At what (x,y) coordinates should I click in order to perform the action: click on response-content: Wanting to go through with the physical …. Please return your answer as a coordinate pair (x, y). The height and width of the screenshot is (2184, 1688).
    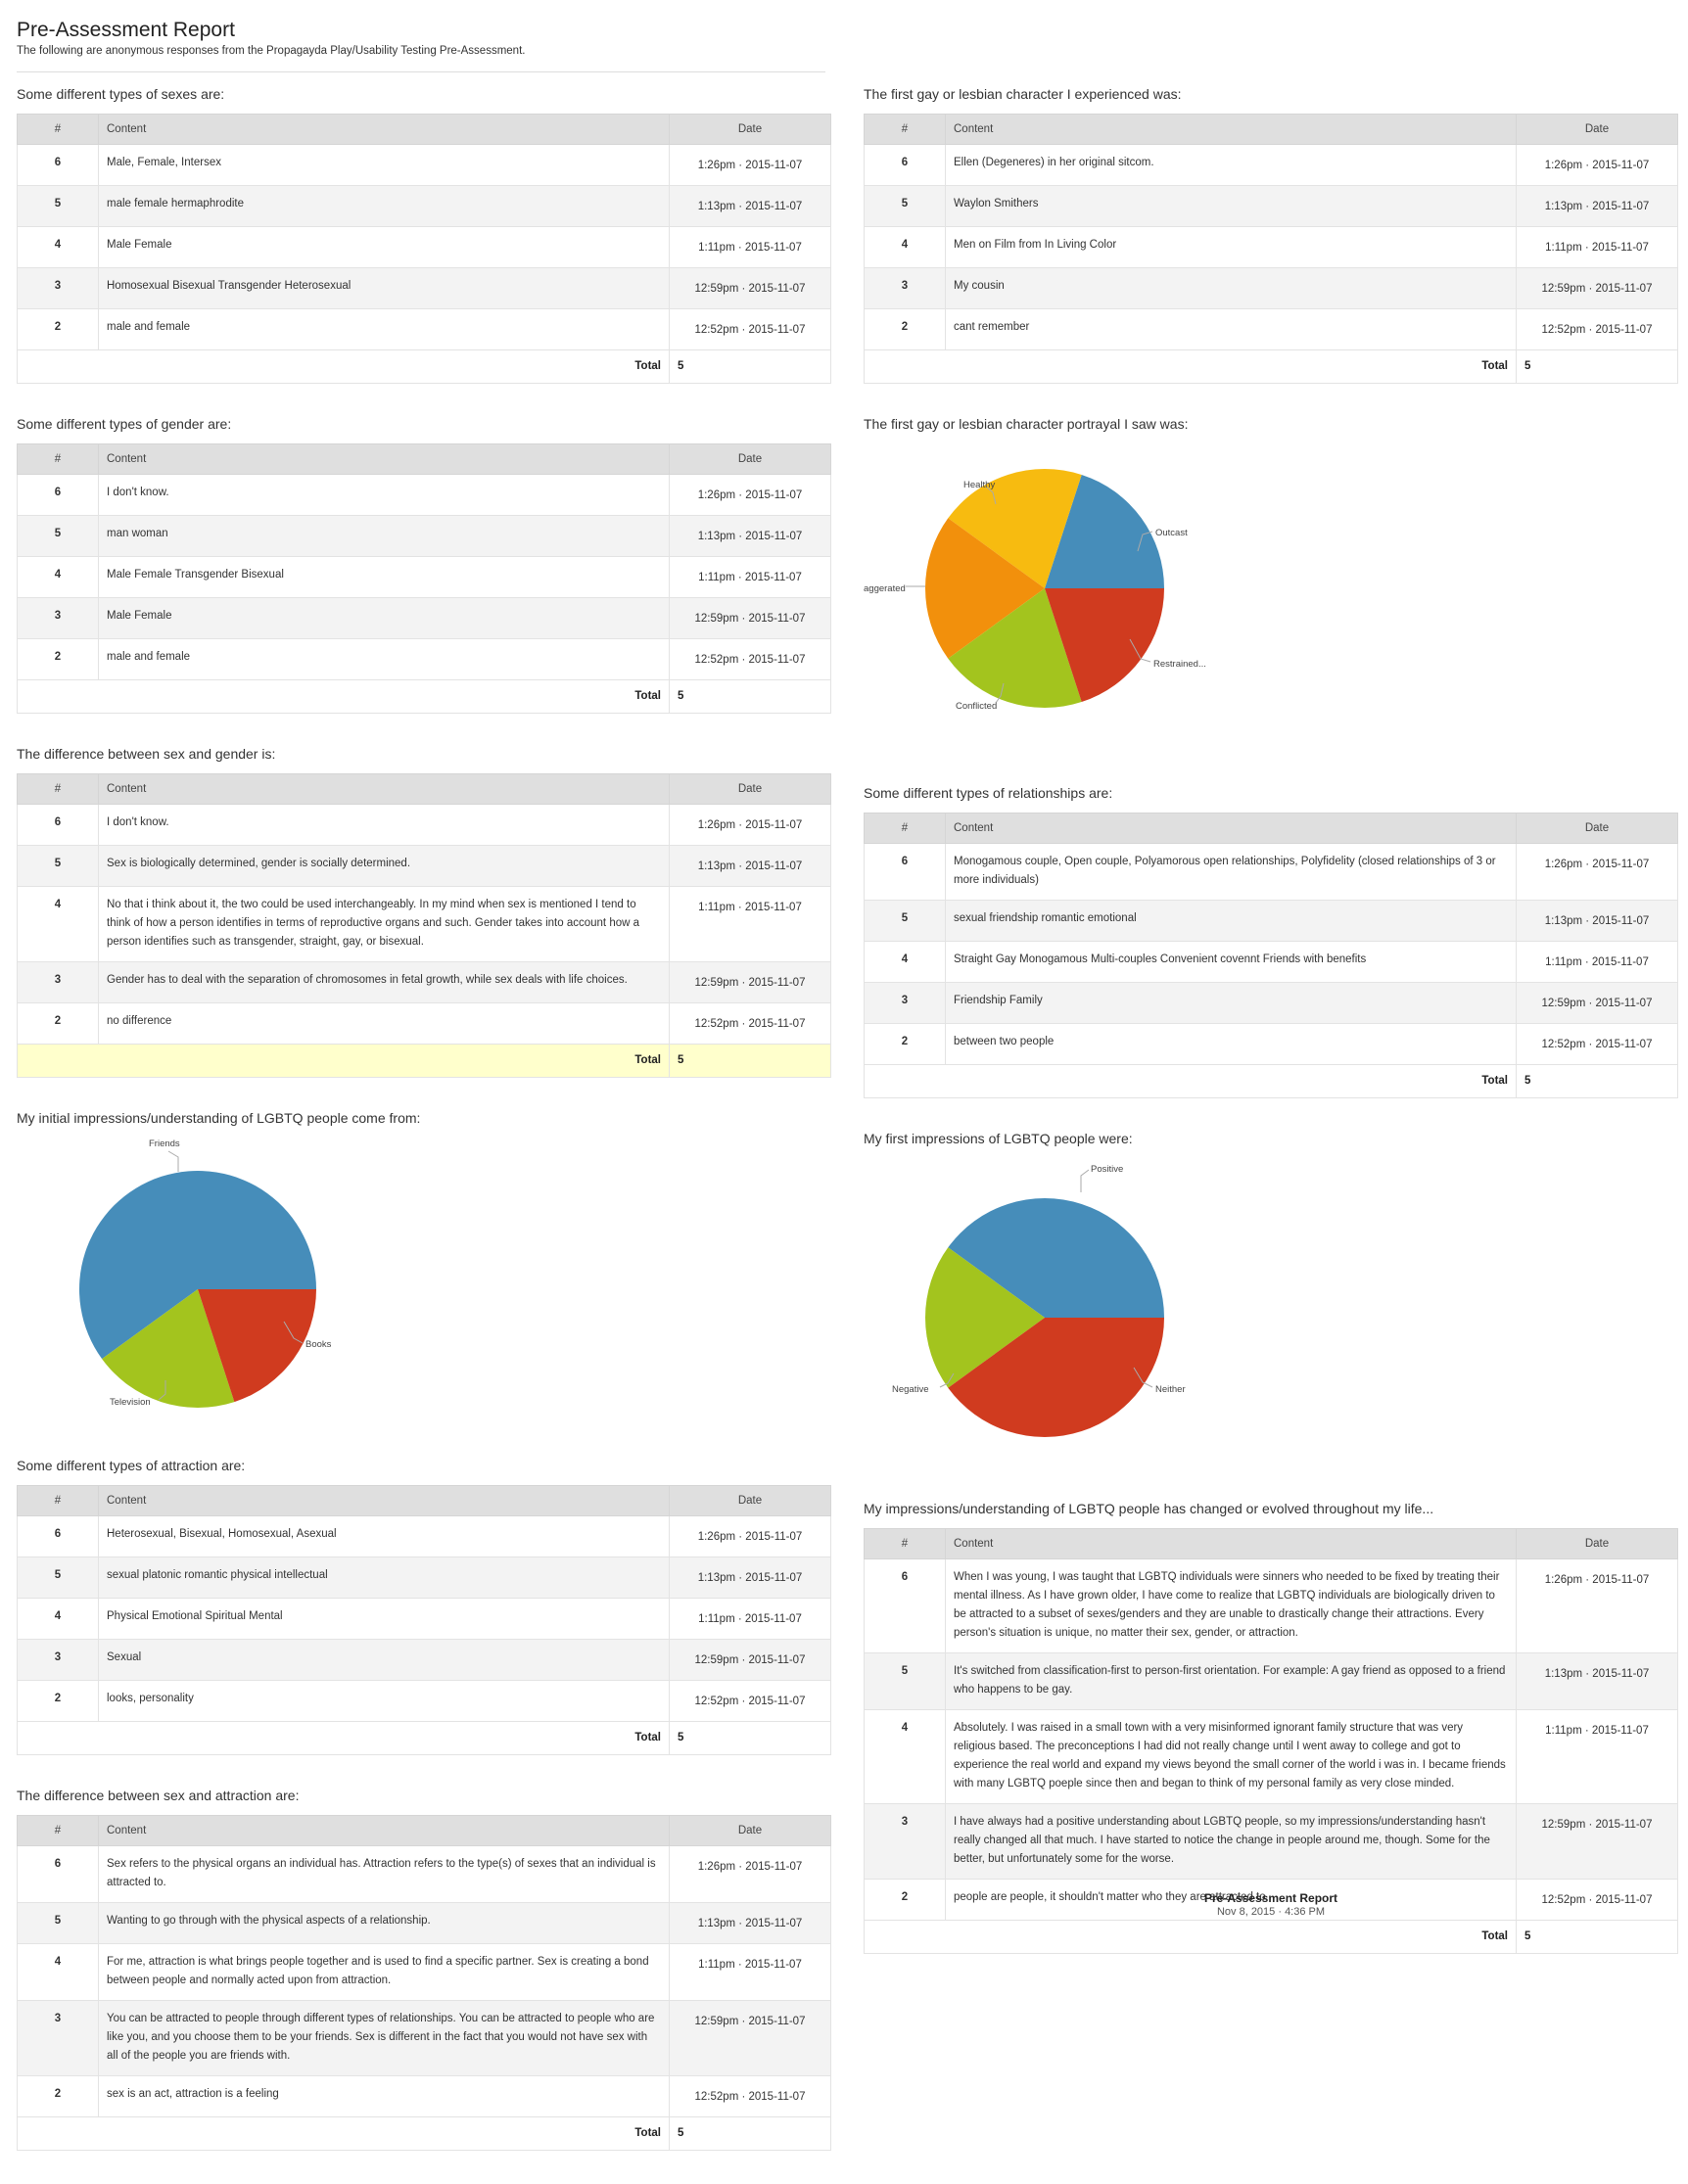
    Looking at the image, I should click on (384, 1923).